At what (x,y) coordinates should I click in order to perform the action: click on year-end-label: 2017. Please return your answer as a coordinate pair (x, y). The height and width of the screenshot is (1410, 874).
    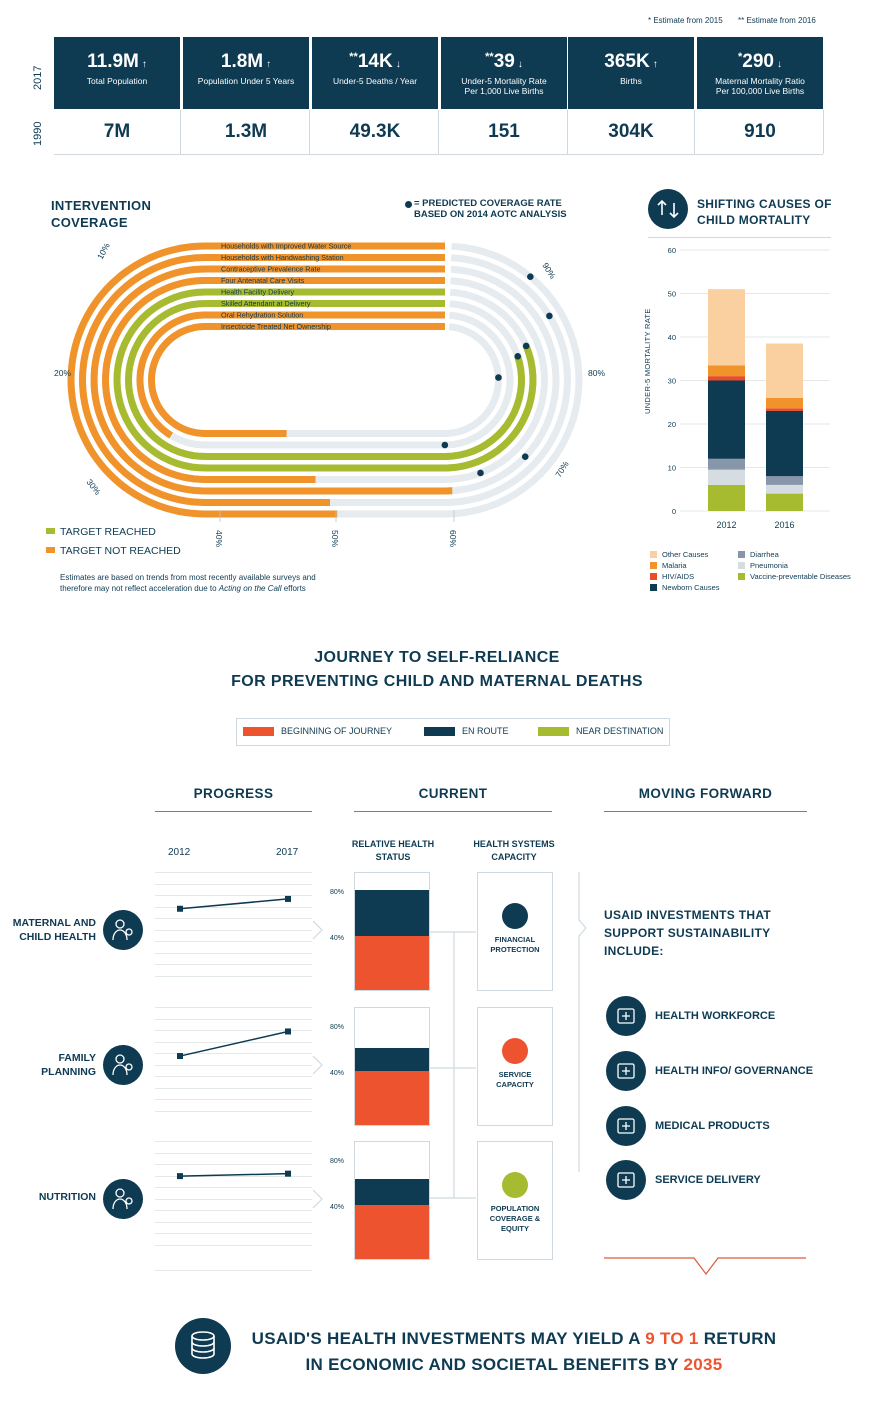
    Looking at the image, I should click on (287, 852).